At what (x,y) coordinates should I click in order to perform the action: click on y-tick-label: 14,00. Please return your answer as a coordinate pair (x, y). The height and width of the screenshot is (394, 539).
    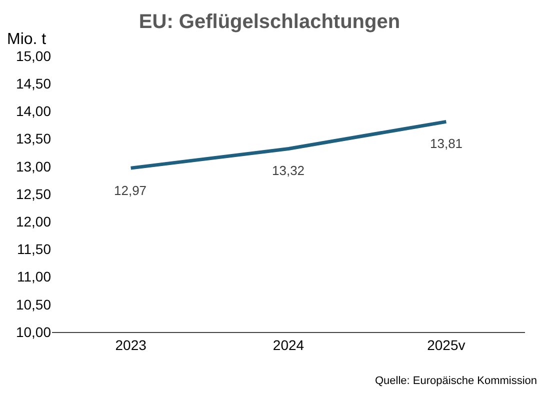
    Looking at the image, I should click on (34, 111).